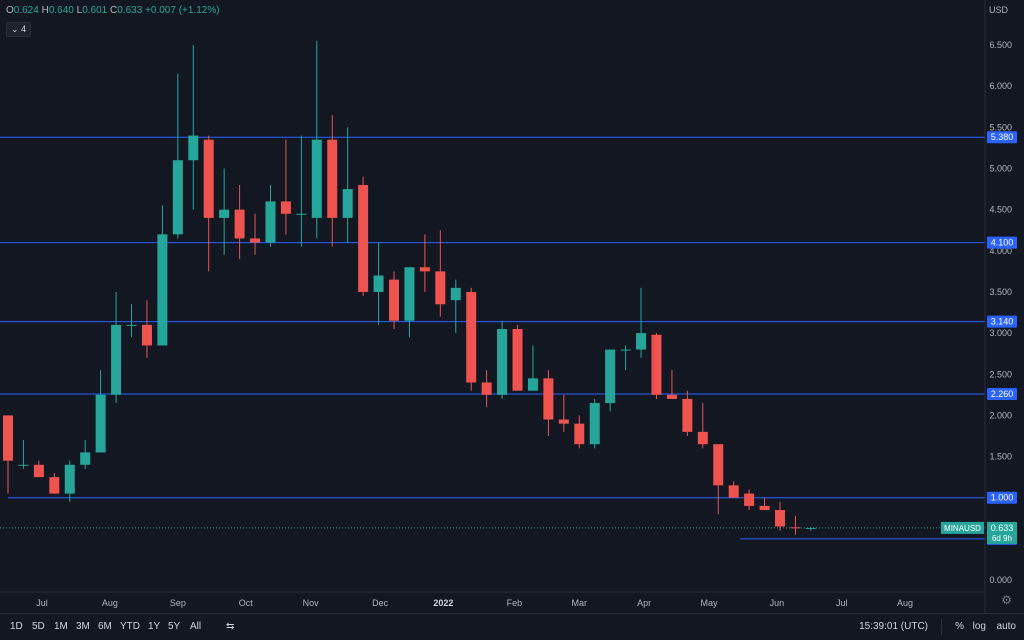  What do you see at coordinates (61, 10) in the screenshot?
I see `high-value: 0.640` at bounding box center [61, 10].